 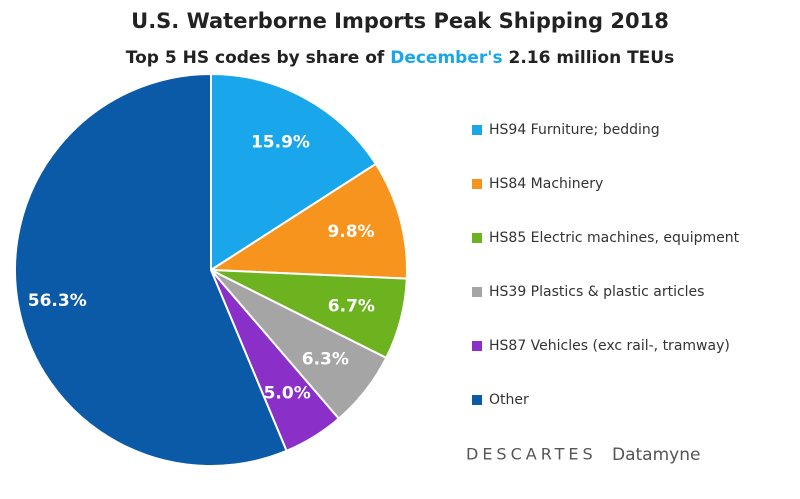 I want to click on logo-brand: DESCARTES, so click(x=531, y=454).